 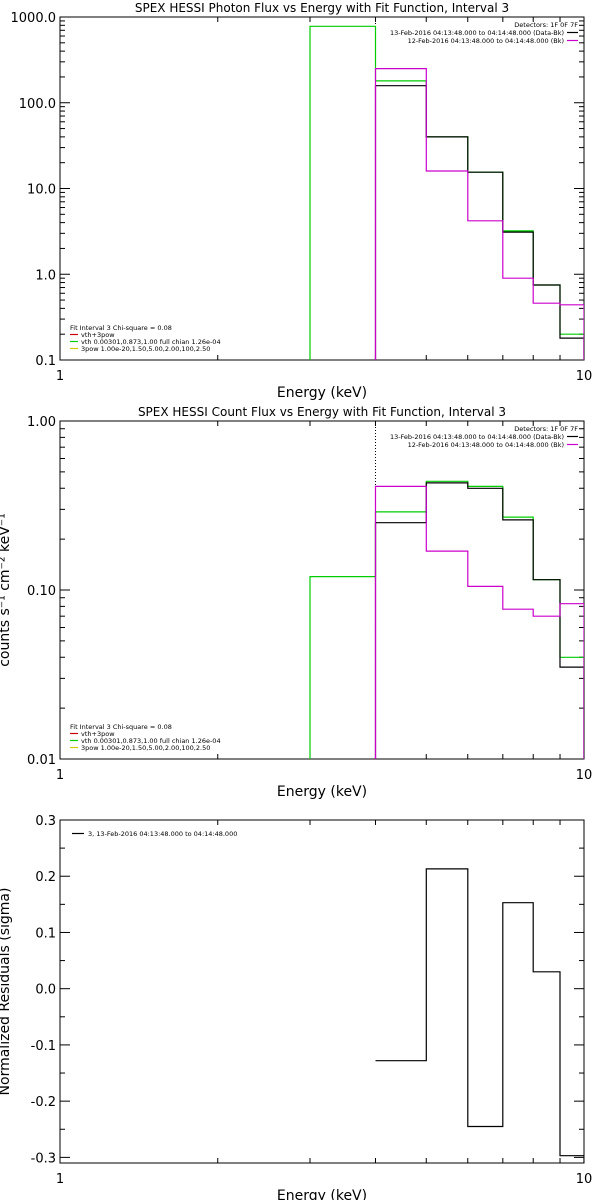 I want to click on y-axis-label: Normalized Residuals (sigma), so click(x=6, y=992).